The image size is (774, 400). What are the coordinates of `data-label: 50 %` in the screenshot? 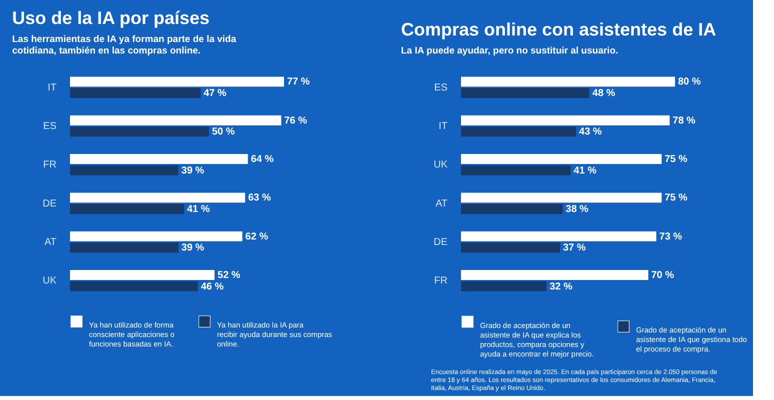 It's located at (223, 132).